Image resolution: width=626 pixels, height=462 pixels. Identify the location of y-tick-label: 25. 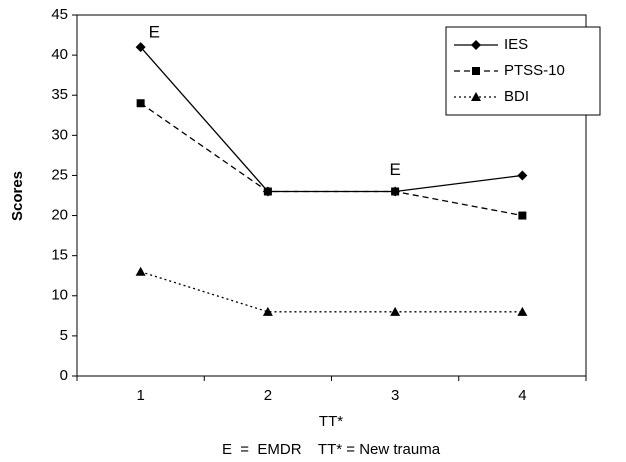
(59, 174).